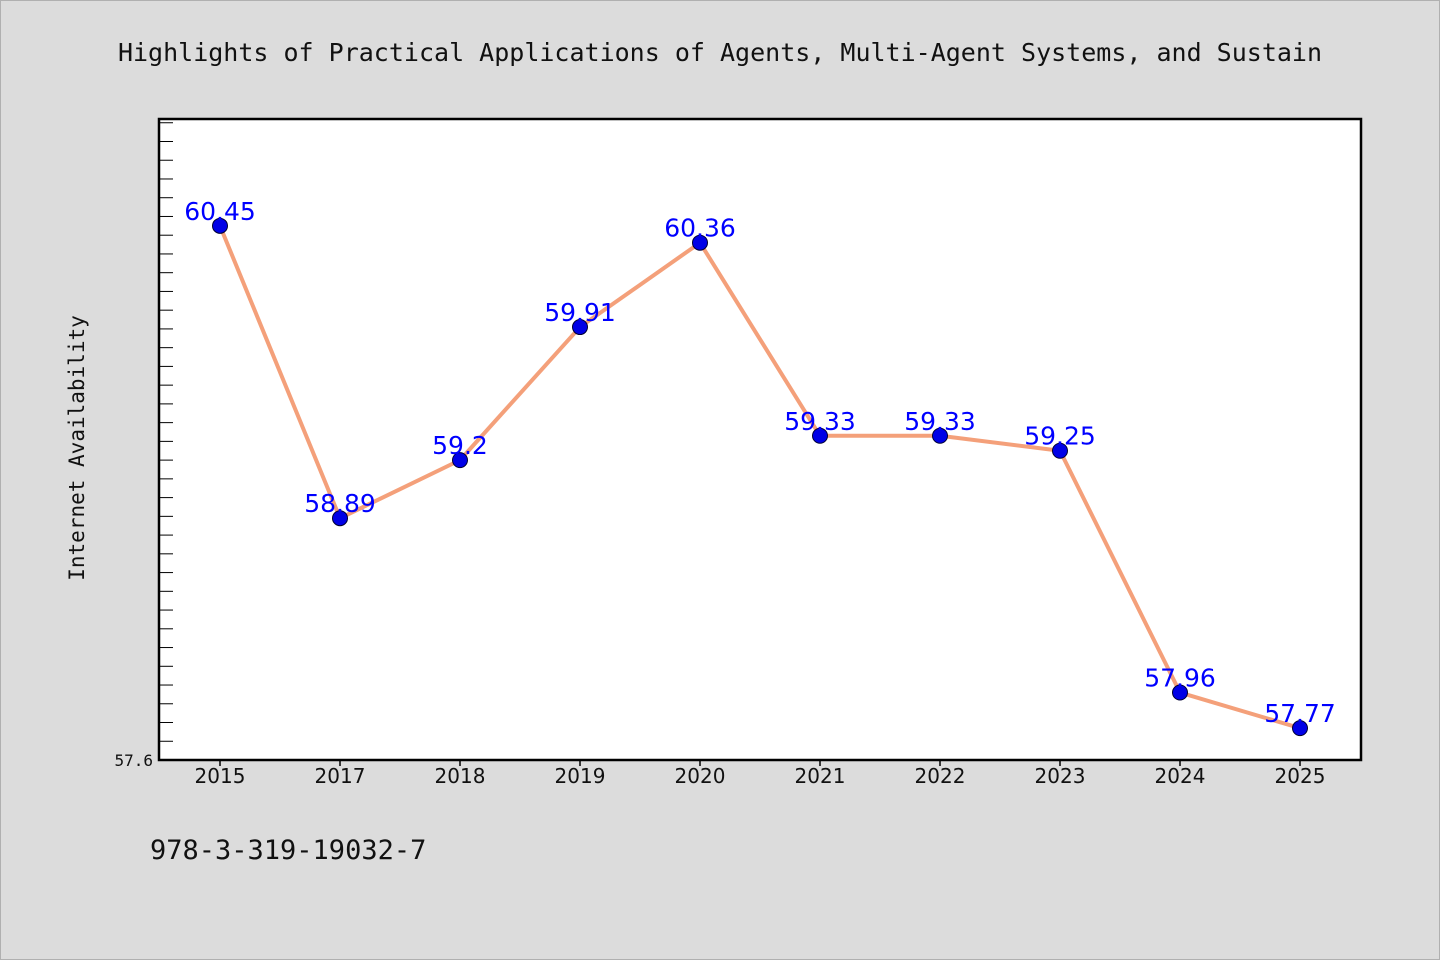 This screenshot has height=960, width=1440. Describe the element at coordinates (1060, 776) in the screenshot. I see `x-tick-label: 2023` at that location.